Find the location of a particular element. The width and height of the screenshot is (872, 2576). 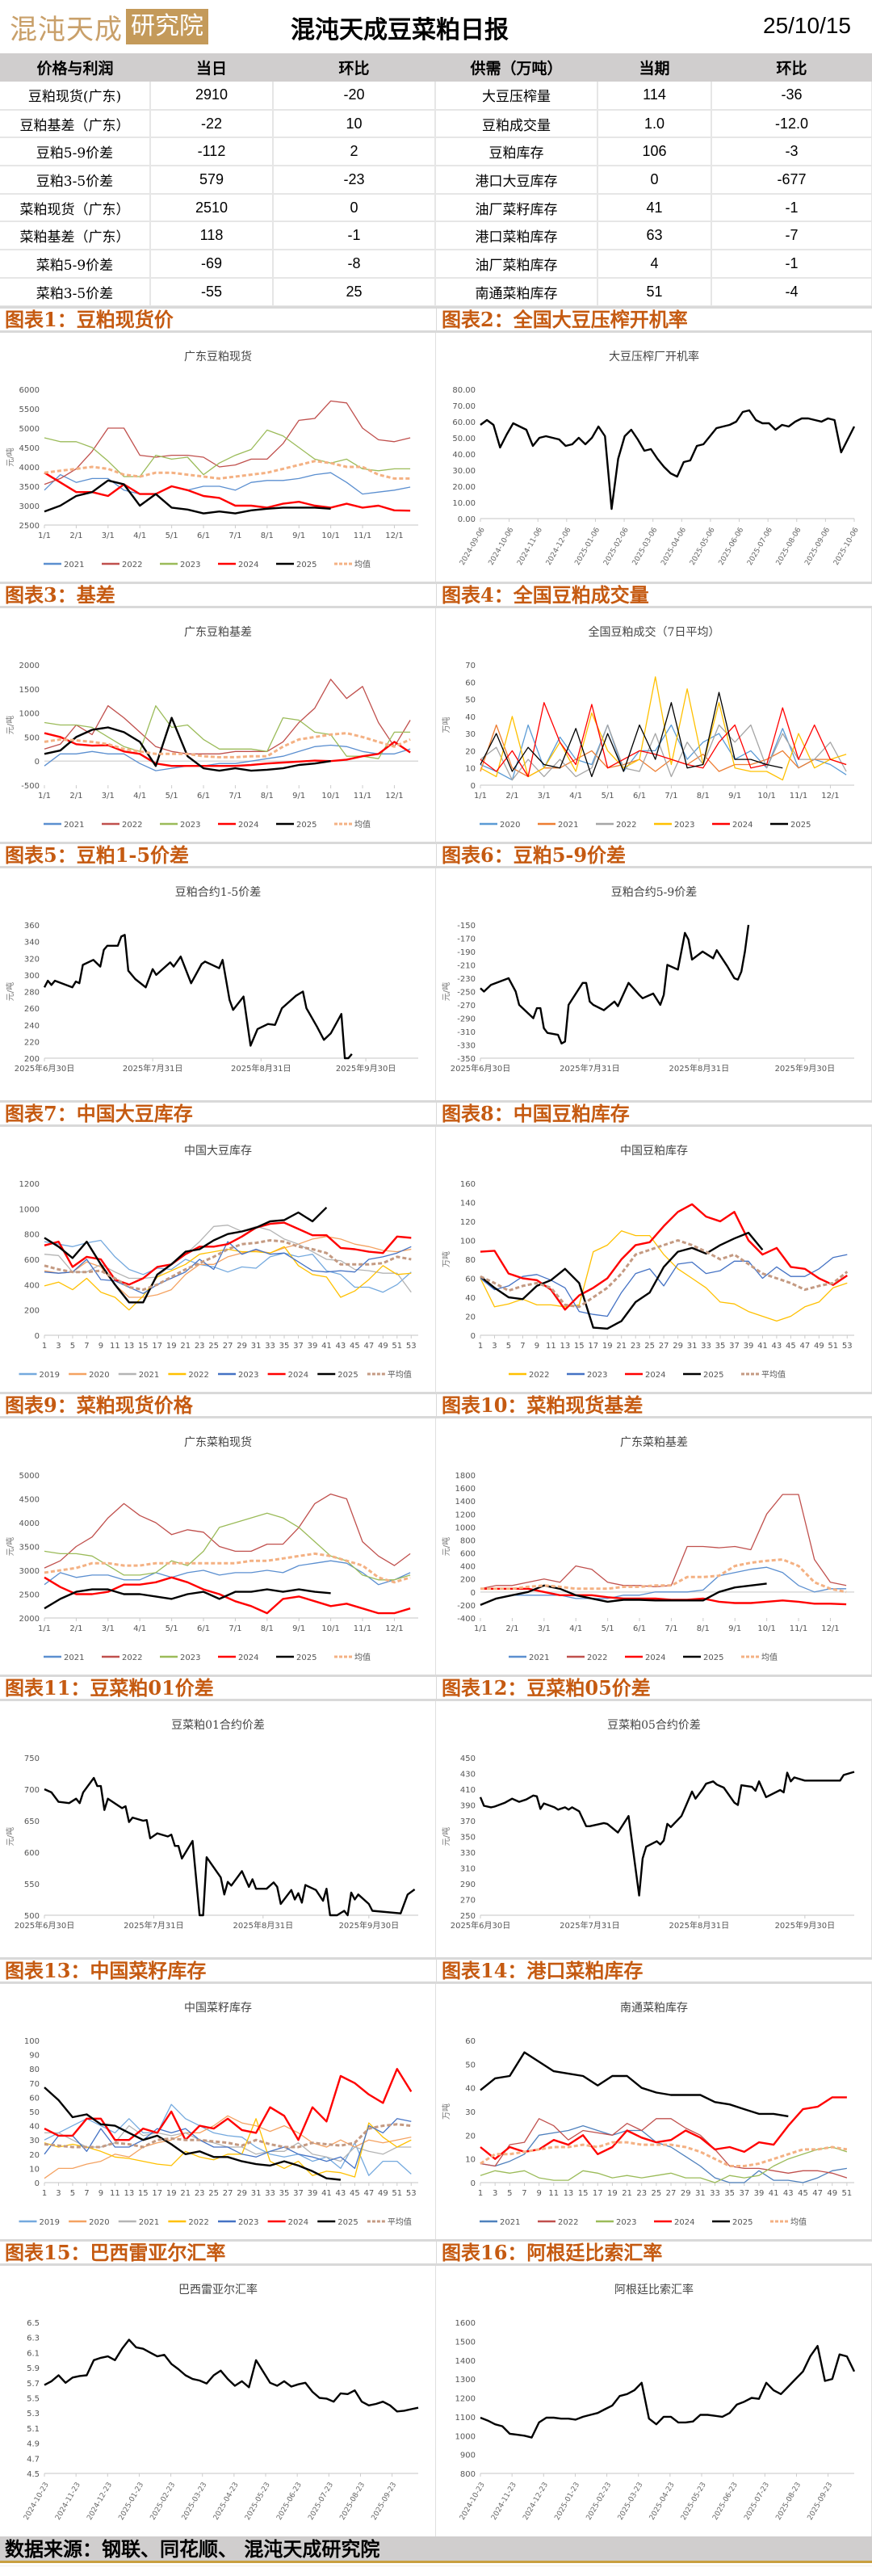

figure-title: 图表8：中国豆粕库存 is located at coordinates (654, 1114).